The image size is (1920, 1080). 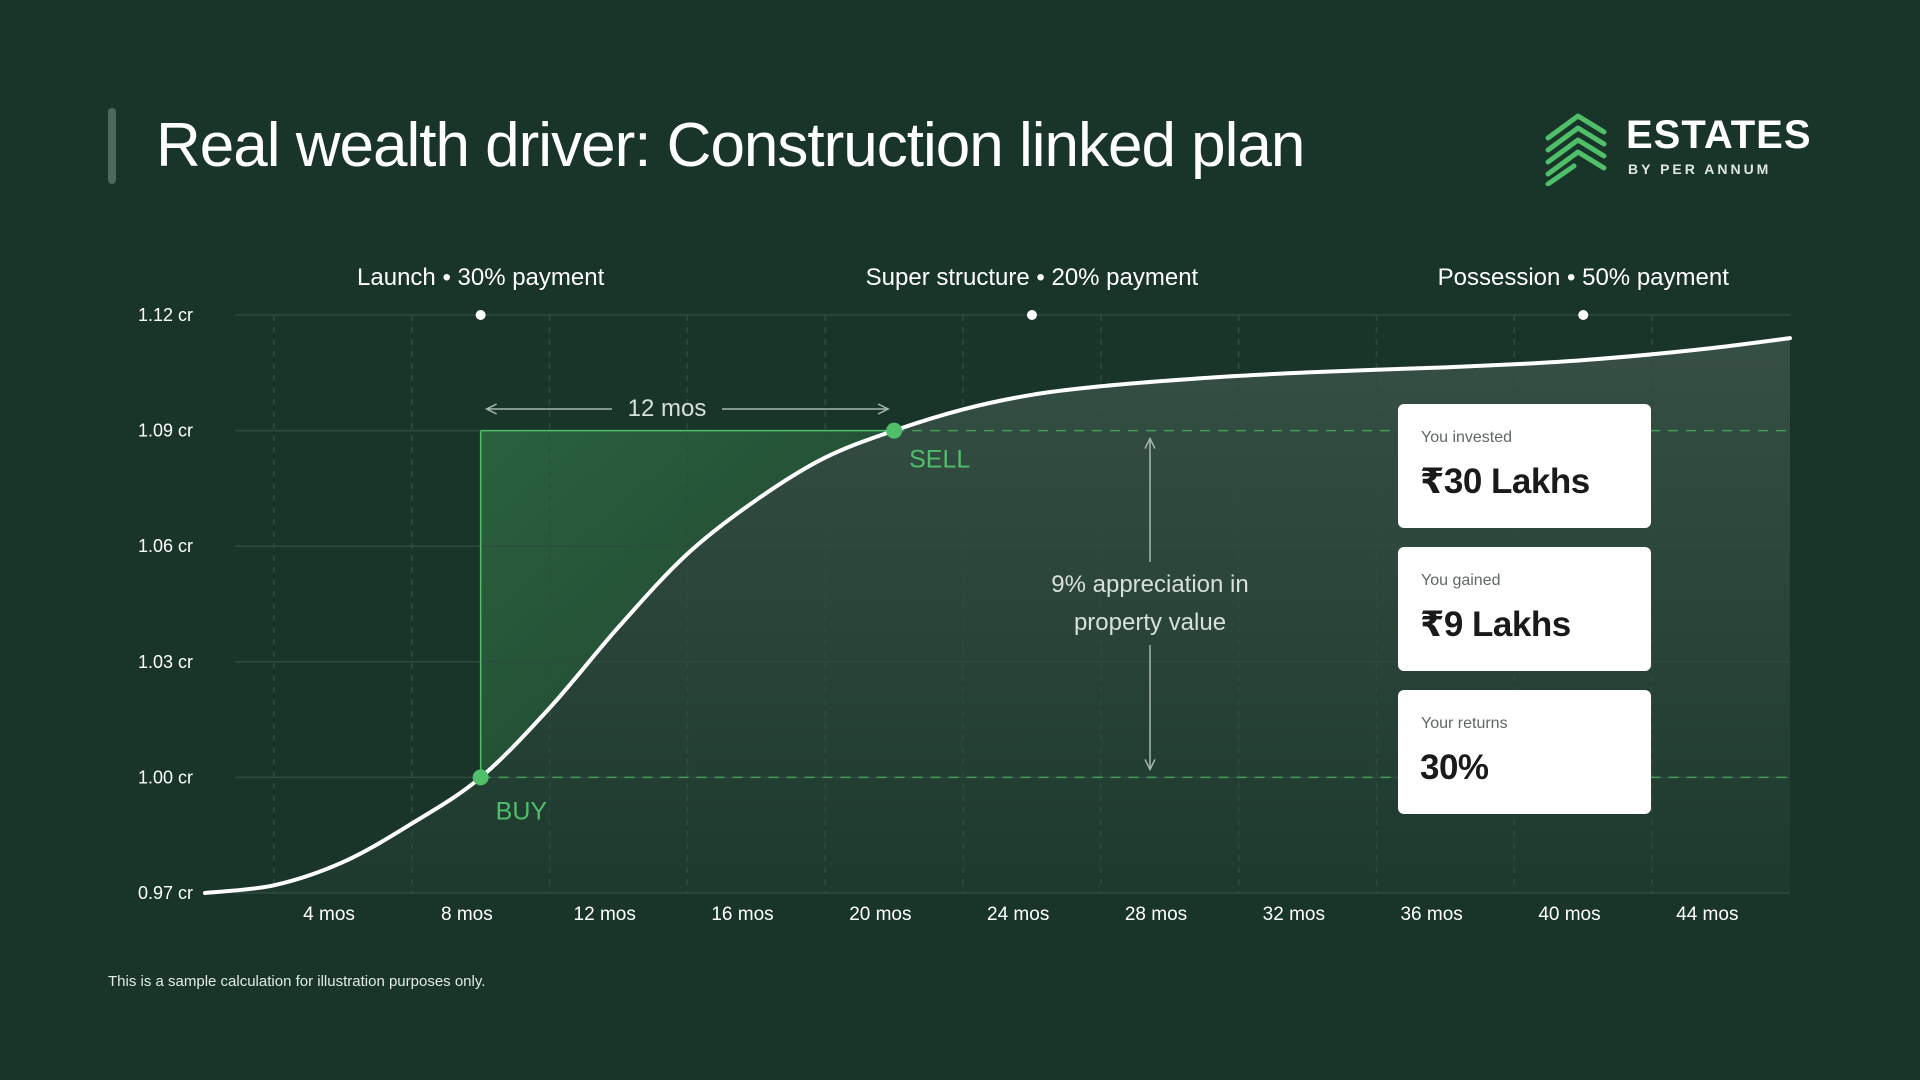 What do you see at coordinates (490, 409) in the screenshot?
I see `holding-arrowhead-left` at bounding box center [490, 409].